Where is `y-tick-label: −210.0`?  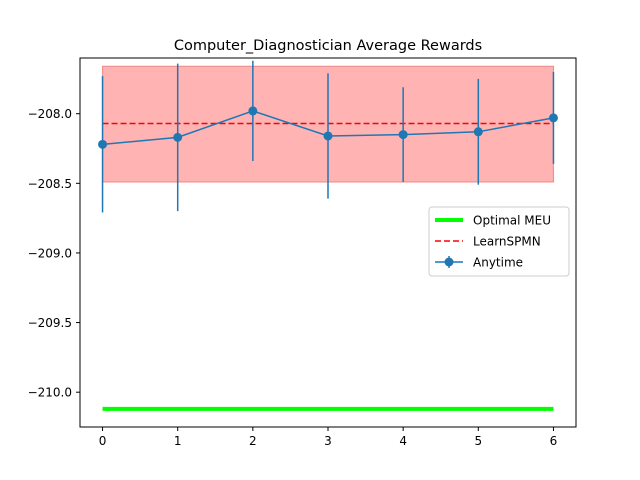 y-tick-label: −210.0 is located at coordinates (50, 393).